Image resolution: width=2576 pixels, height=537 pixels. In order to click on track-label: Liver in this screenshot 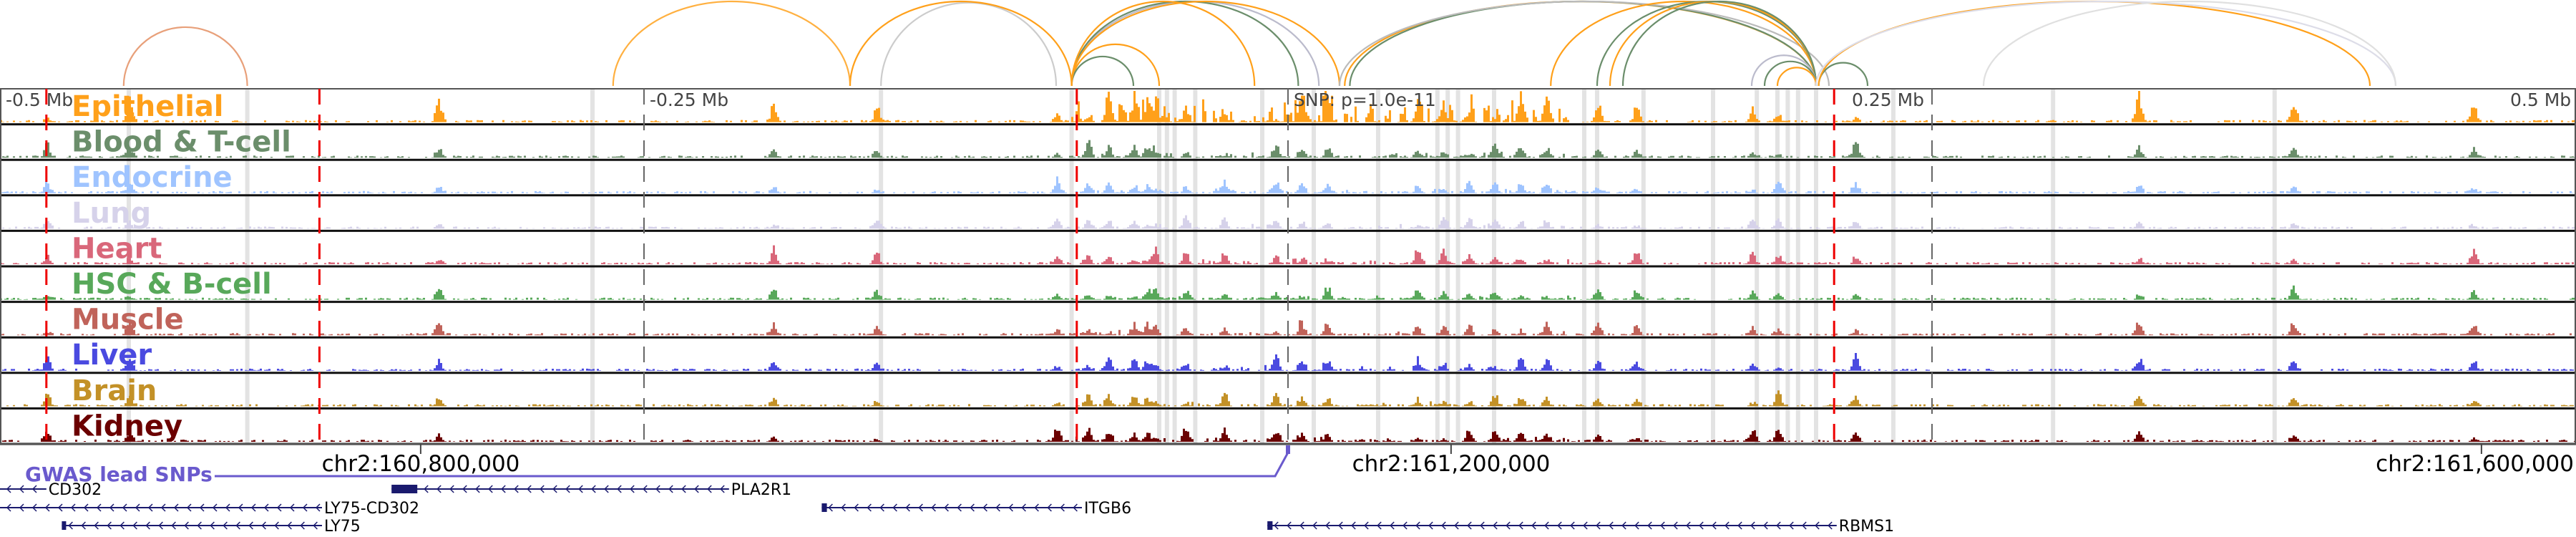, I will do `click(112, 355)`.